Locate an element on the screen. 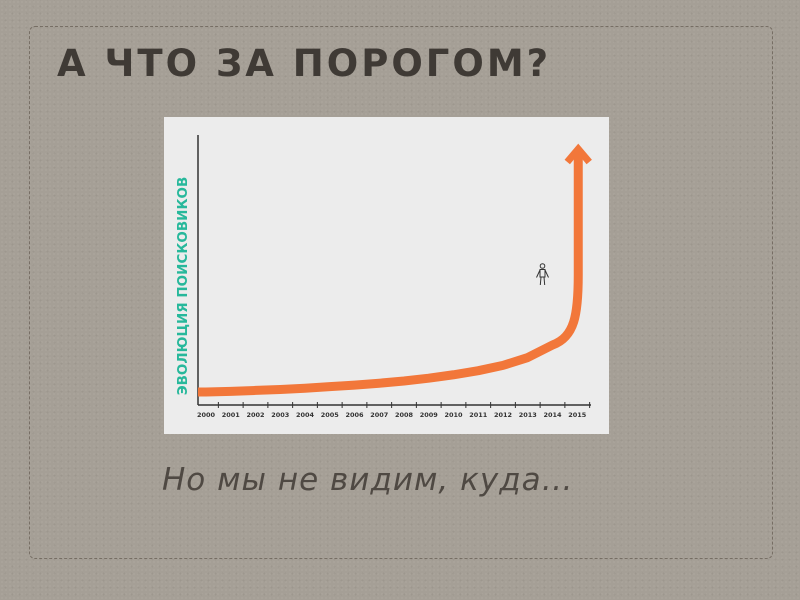 The width and height of the screenshot is (800, 600). x-tick-label: 2006 is located at coordinates (354, 415).